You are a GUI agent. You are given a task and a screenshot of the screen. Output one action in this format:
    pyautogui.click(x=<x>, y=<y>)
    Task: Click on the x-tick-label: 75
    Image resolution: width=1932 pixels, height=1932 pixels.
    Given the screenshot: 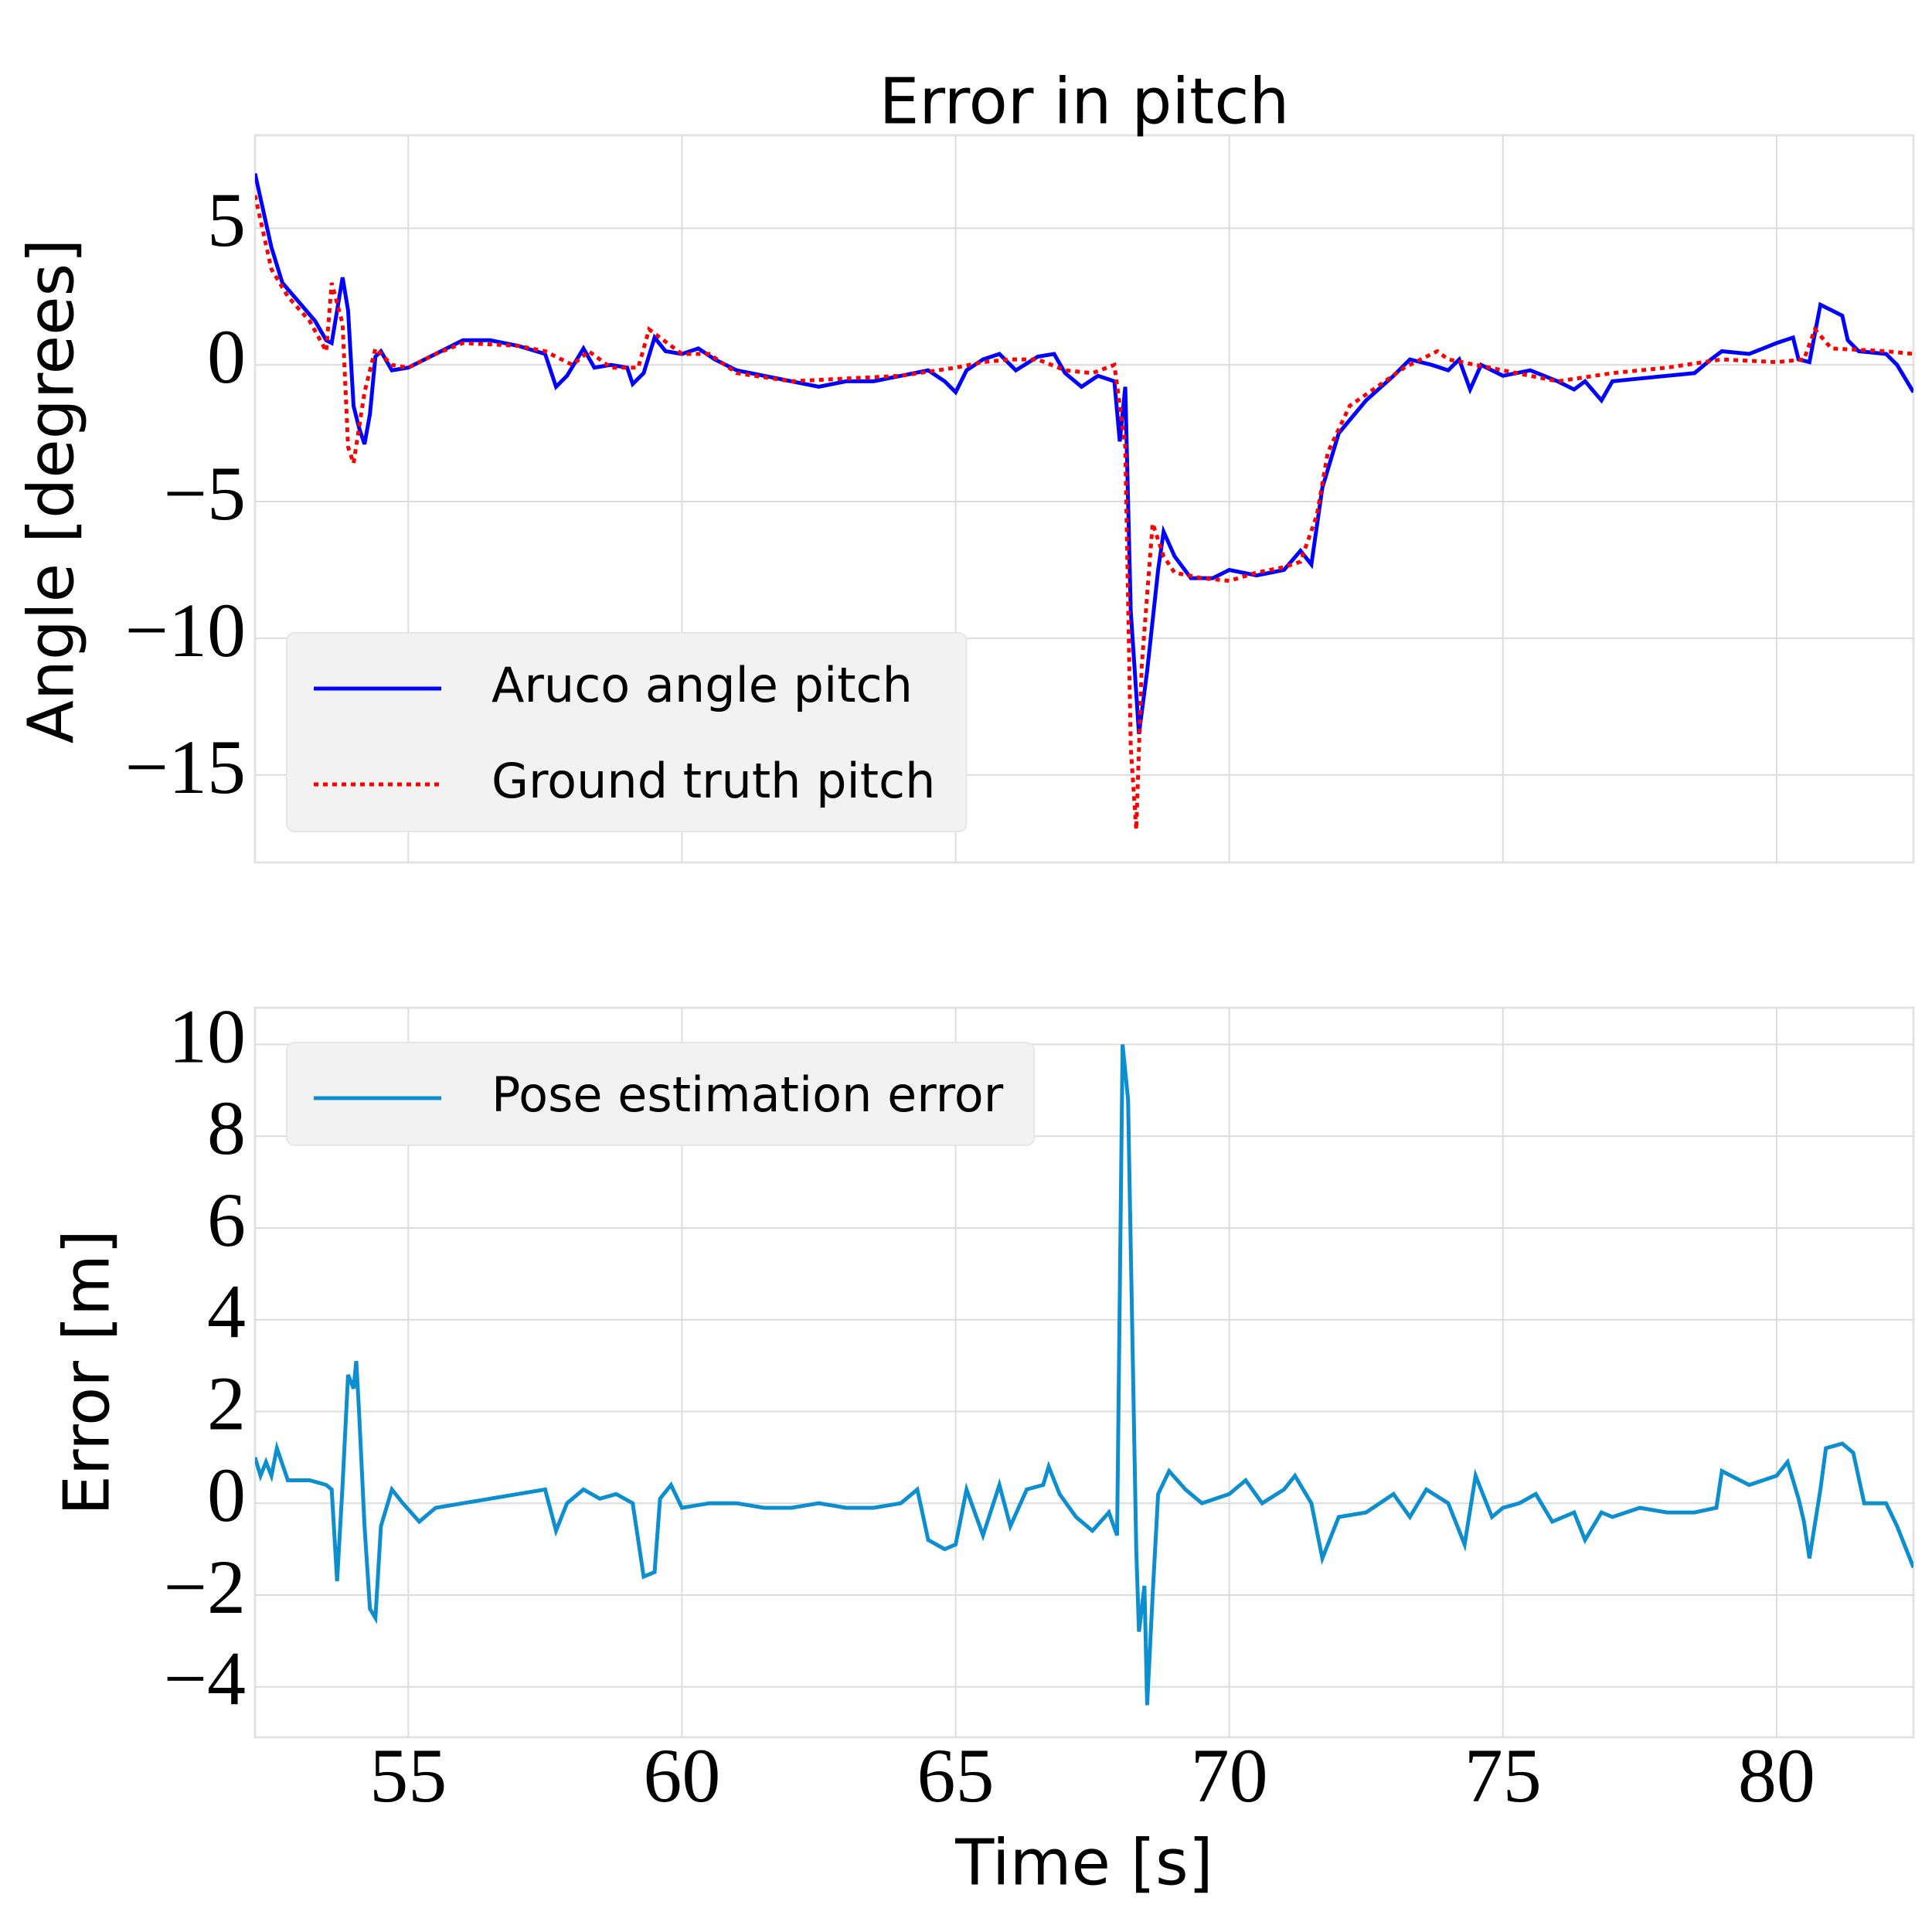 What is the action you would take?
    pyautogui.click(x=1503, y=1775)
    